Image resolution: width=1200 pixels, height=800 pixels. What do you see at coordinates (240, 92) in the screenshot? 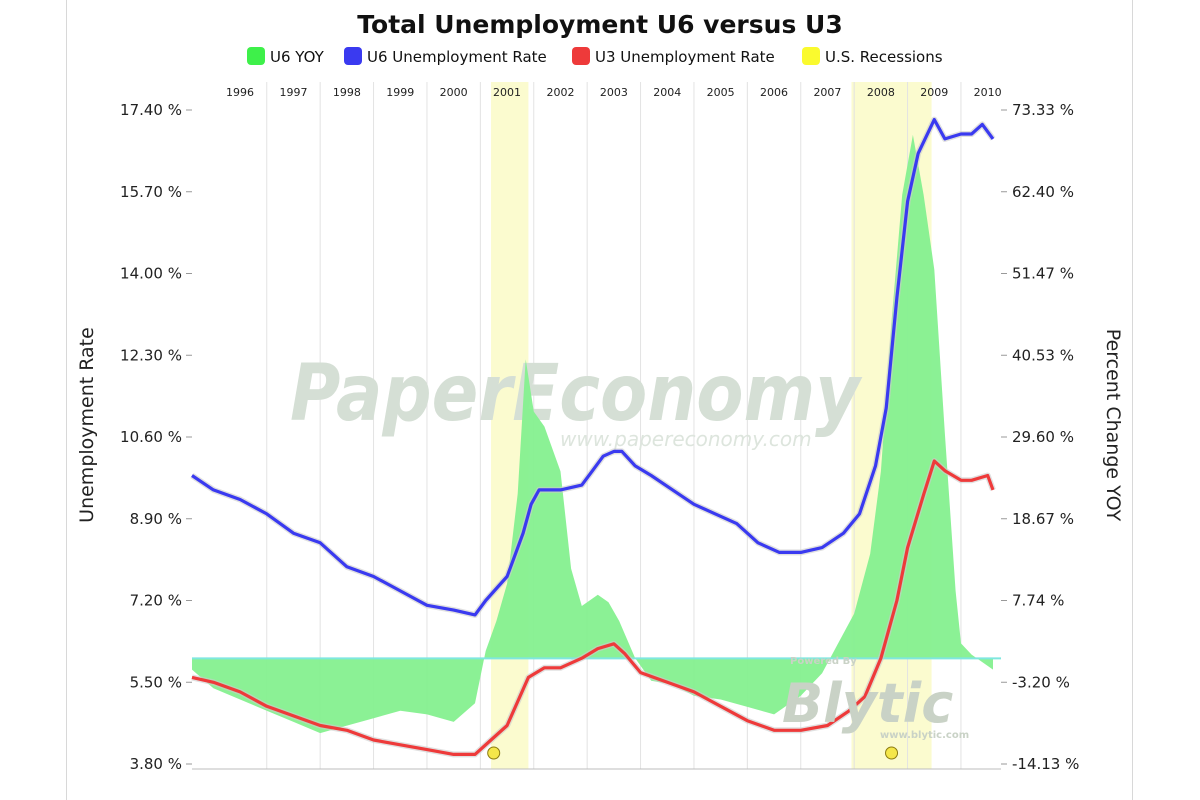
I see `year-label-1996: 1996` at bounding box center [240, 92].